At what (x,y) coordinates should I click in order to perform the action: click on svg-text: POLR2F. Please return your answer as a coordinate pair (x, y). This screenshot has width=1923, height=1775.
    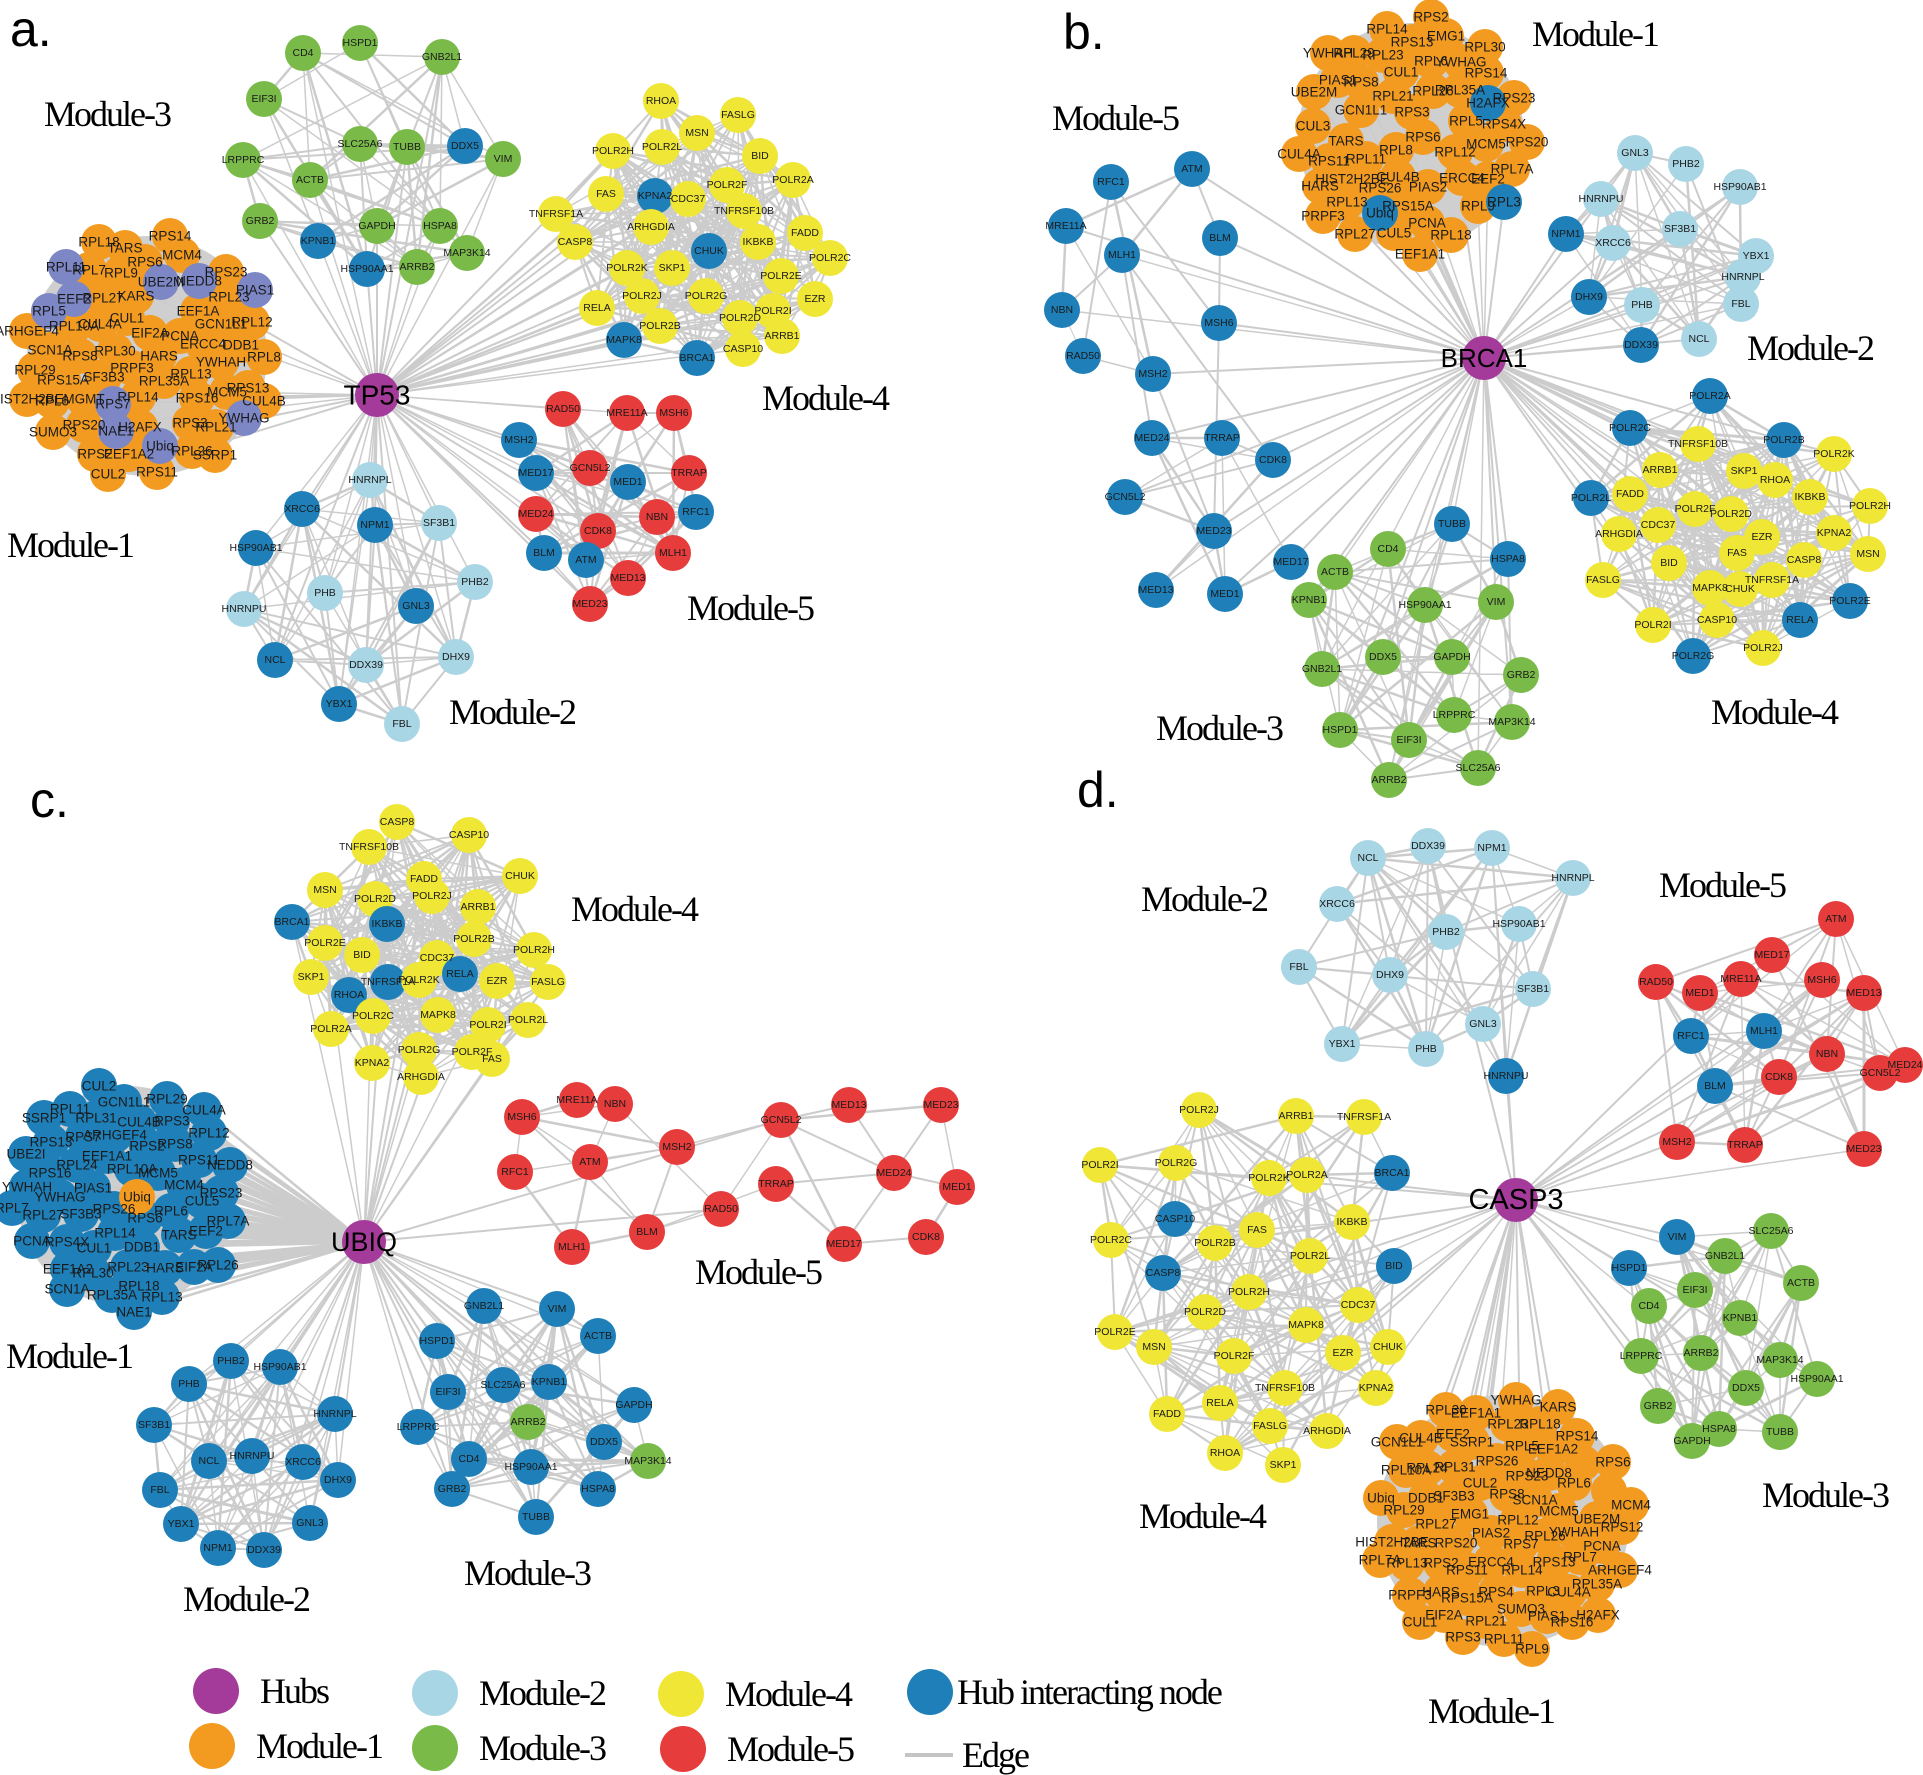
    Looking at the image, I should click on (727, 185).